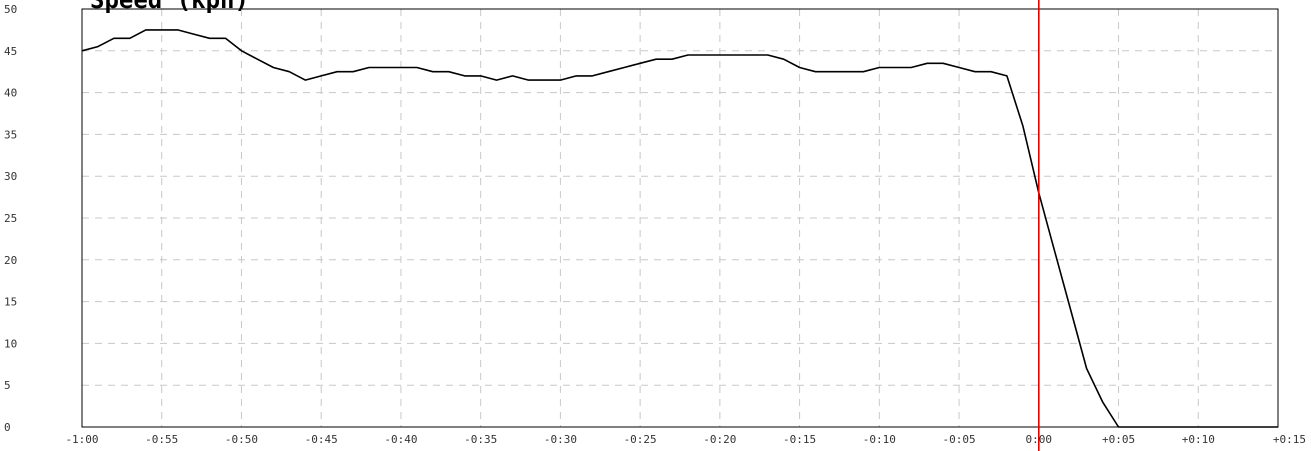 This screenshot has width=1311, height=451. Describe the element at coordinates (480, 439) in the screenshot. I see `x-tick-label: -0:35` at that location.